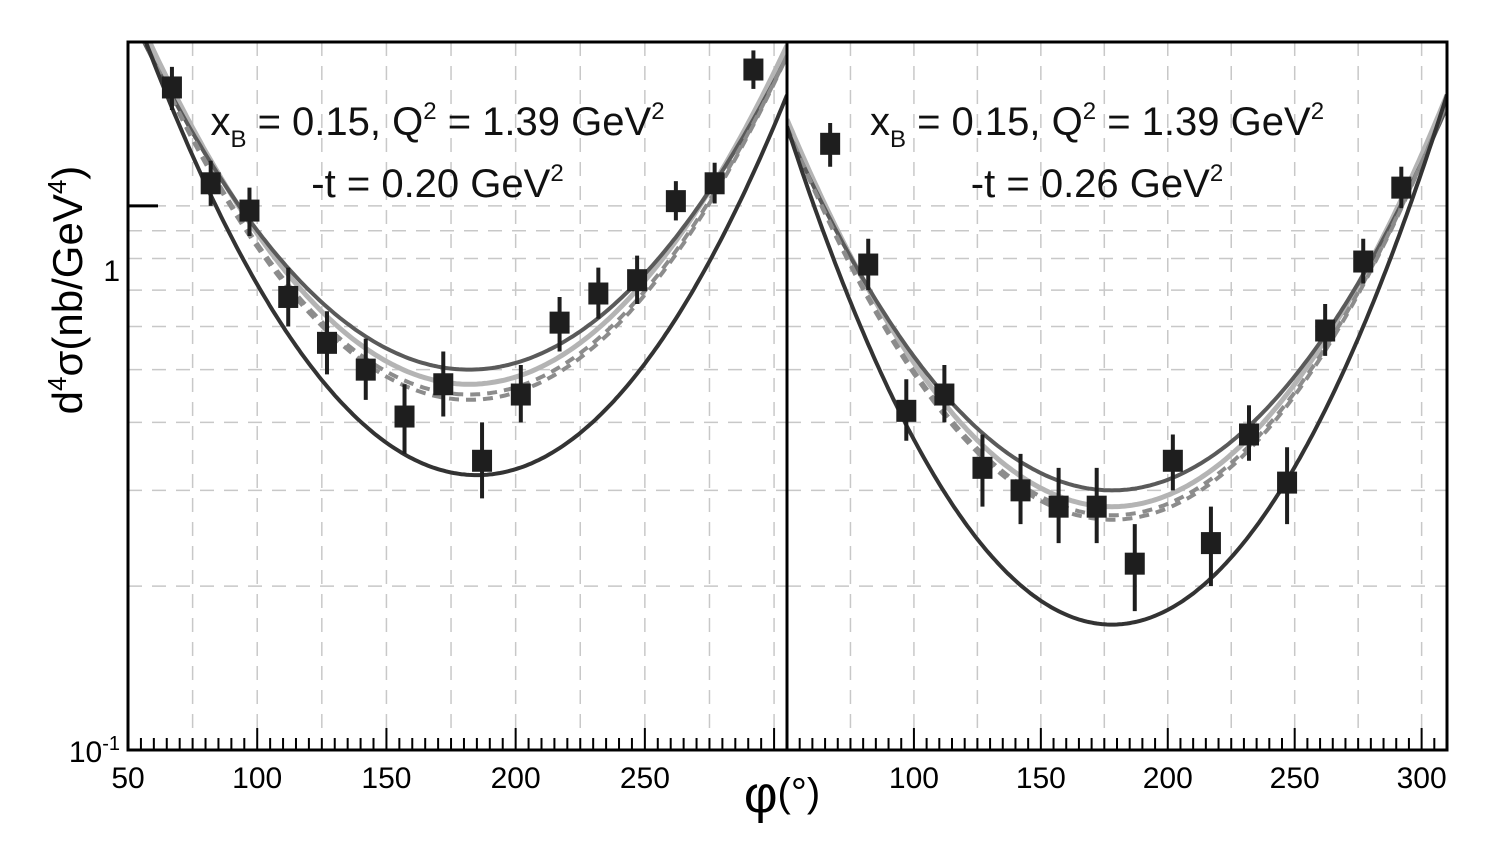  Describe the element at coordinates (66, 290) in the screenshot. I see `y-axis-label: d4σ(nb/GeV4)` at that location.